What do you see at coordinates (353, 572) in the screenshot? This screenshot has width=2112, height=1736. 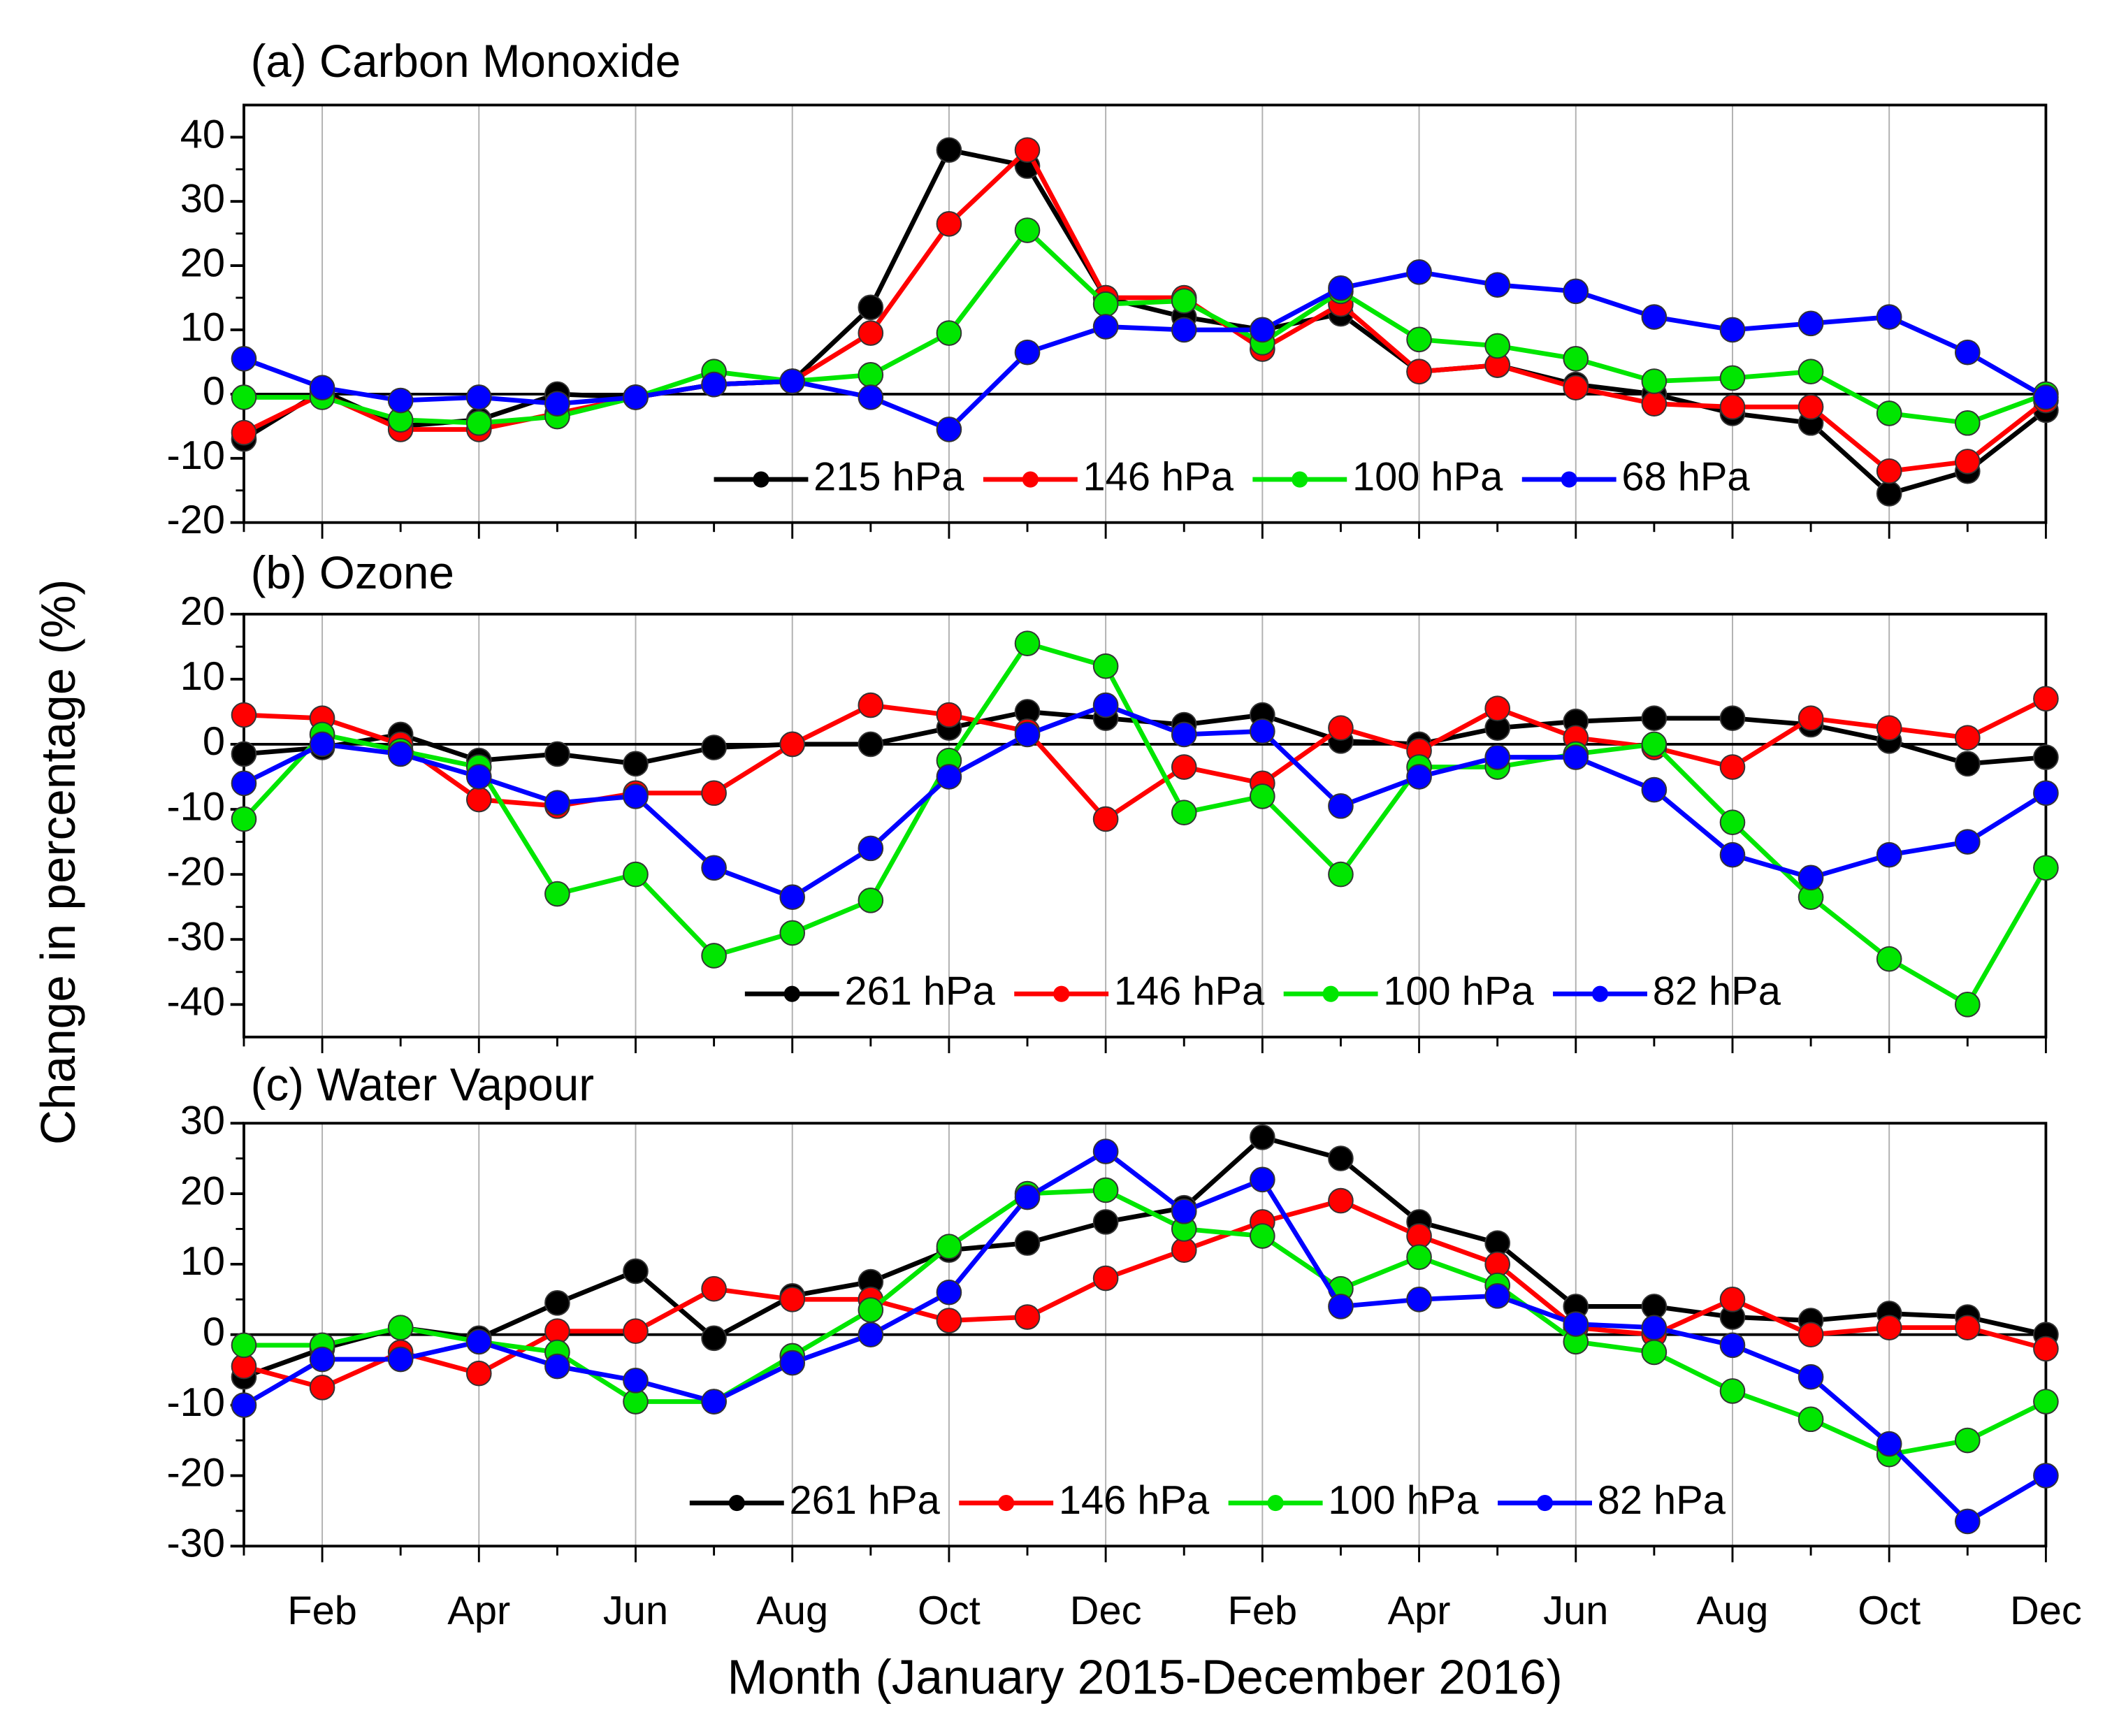 I see `panel-title: (b) Ozone` at bounding box center [353, 572].